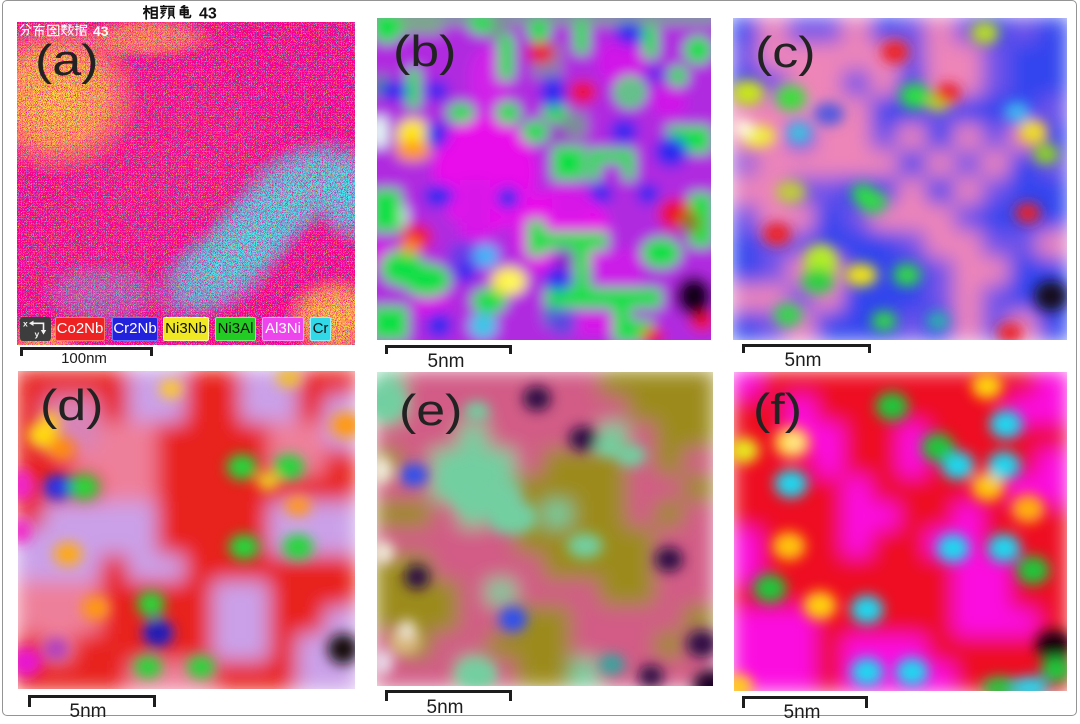 The height and width of the screenshot is (724, 1080). I want to click on svg-text: y, so click(37, 334).